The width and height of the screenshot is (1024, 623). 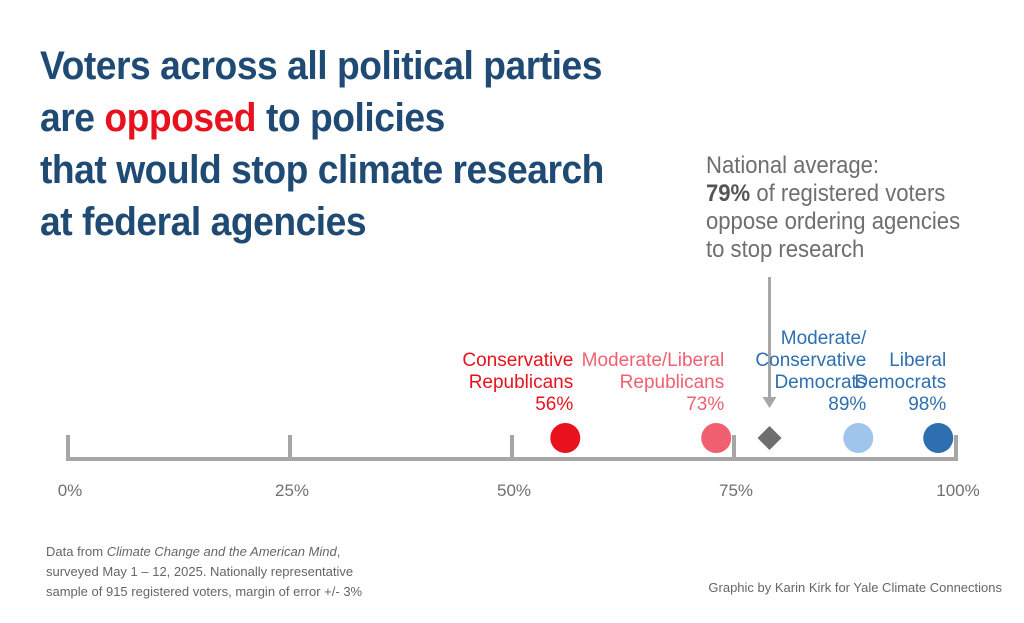 What do you see at coordinates (72, 118) in the screenshot?
I see `title-line-2-pre: are` at bounding box center [72, 118].